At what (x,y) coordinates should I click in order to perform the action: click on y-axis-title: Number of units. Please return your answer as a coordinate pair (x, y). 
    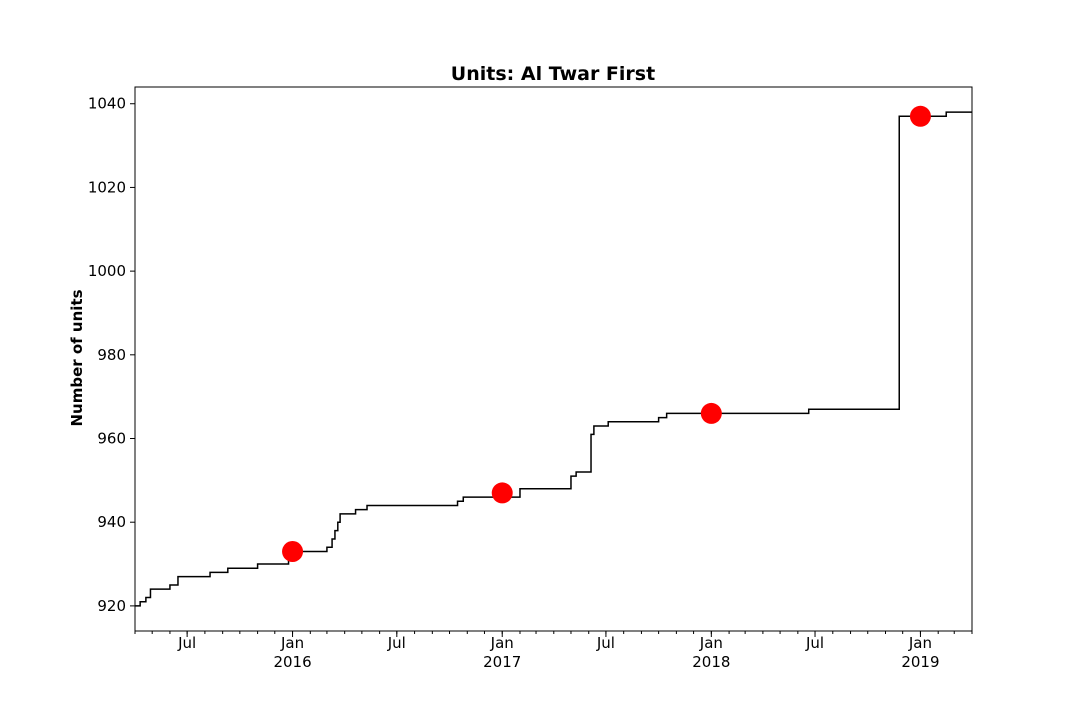
    Looking at the image, I should click on (77, 357).